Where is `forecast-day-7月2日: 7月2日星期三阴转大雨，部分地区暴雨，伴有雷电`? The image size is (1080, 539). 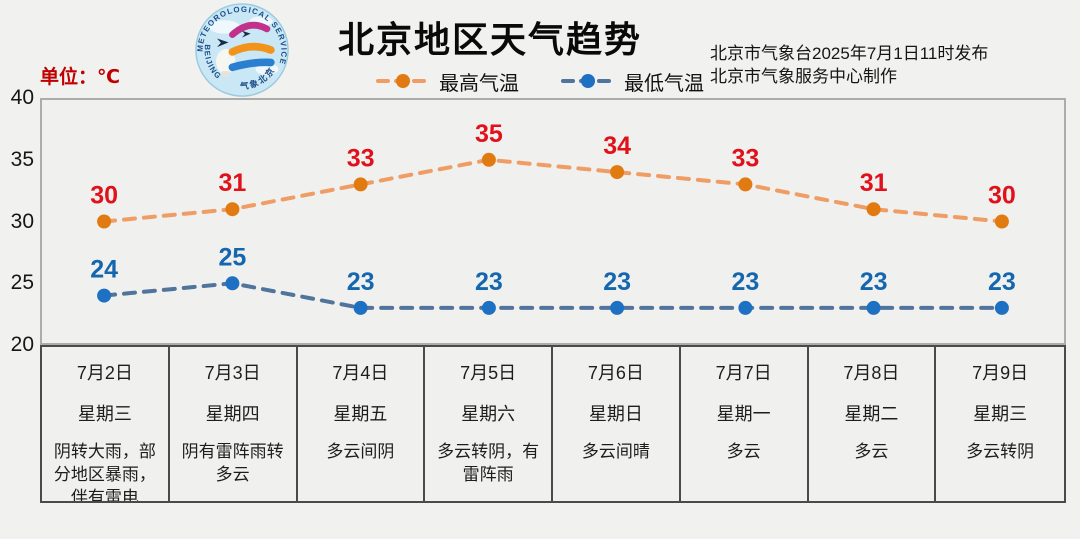
forecast-day-7月2日: 7月2日星期三阴转大雨，部分地区暴雨，伴有雷电 is located at coordinates (106, 424).